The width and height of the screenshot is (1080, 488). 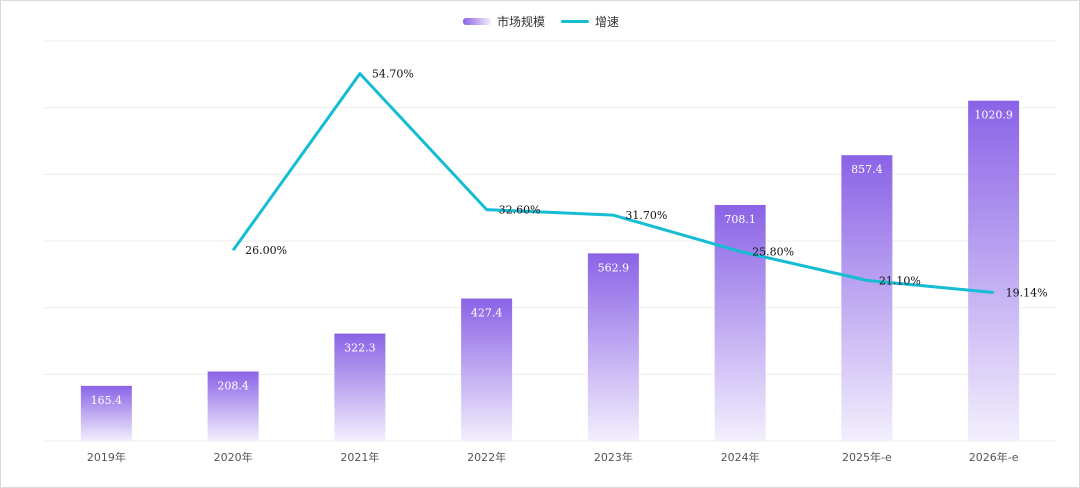 I want to click on growth-value-label: 19.14%, so click(x=1027, y=292).